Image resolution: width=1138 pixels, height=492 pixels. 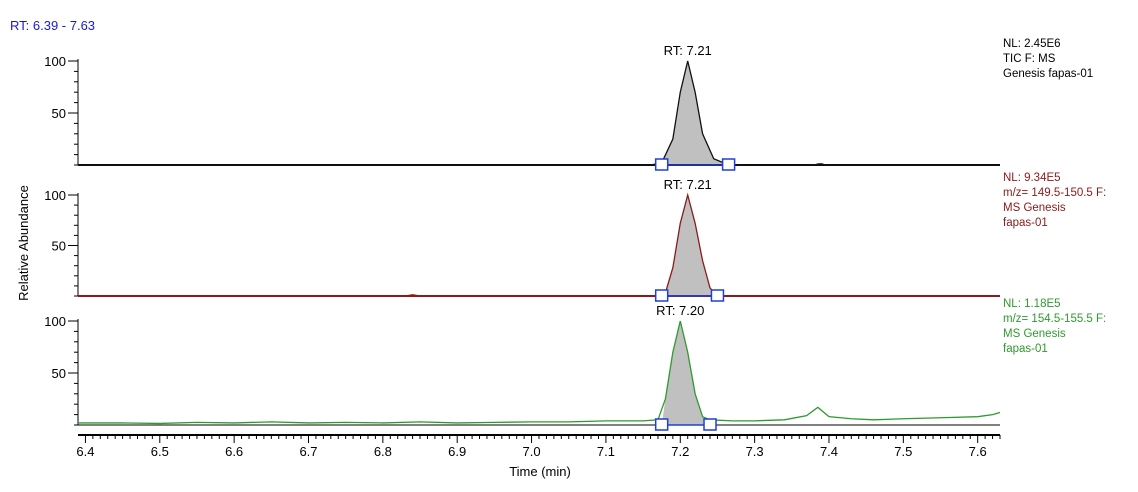 What do you see at coordinates (829, 451) in the screenshot?
I see `x-tick-label: 7.4` at bounding box center [829, 451].